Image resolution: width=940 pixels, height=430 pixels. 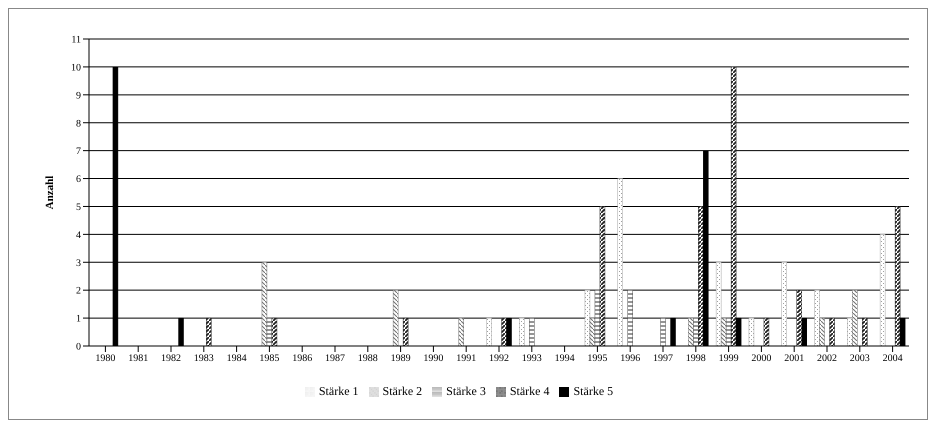 I want to click on x-tick-label: 2000, so click(x=761, y=358).